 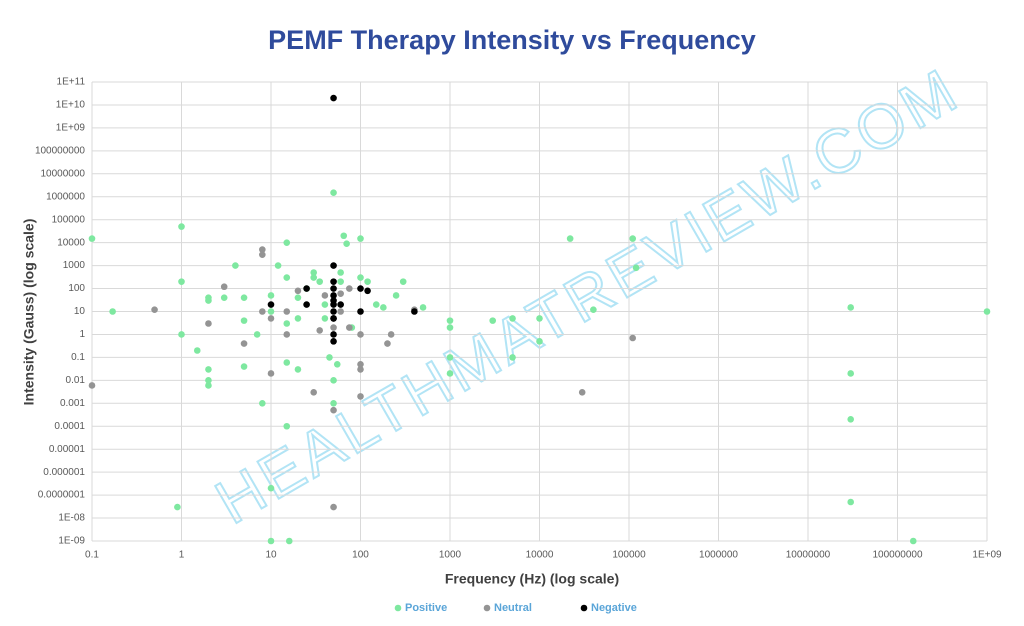 What do you see at coordinates (62, 495) in the screenshot?
I see `y-tick-label: 0.0000001` at bounding box center [62, 495].